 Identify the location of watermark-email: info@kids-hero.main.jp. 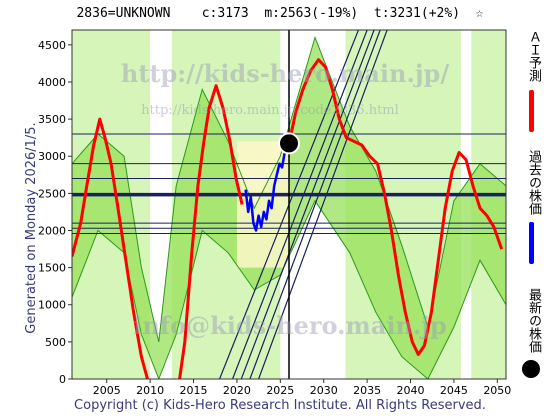
(290, 325).